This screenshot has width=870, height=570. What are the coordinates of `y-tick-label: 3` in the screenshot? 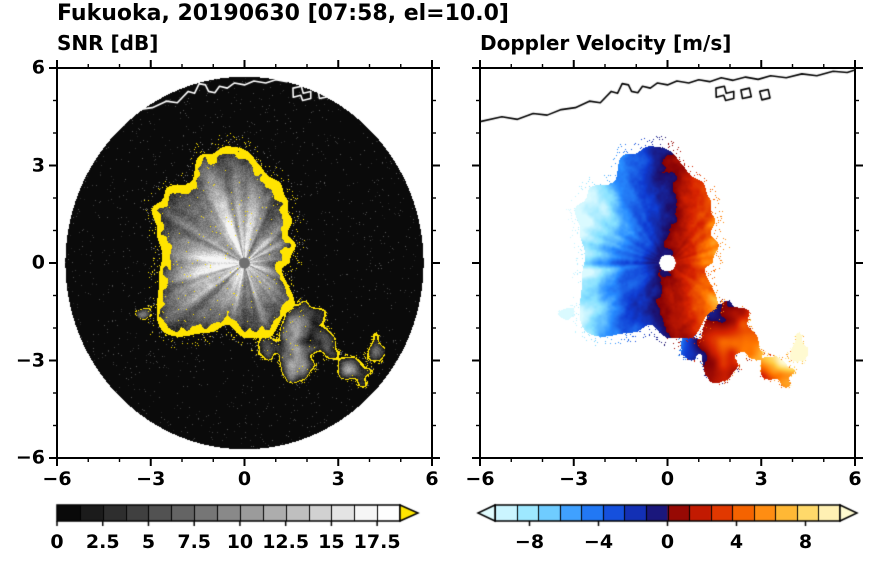 It's located at (38, 165).